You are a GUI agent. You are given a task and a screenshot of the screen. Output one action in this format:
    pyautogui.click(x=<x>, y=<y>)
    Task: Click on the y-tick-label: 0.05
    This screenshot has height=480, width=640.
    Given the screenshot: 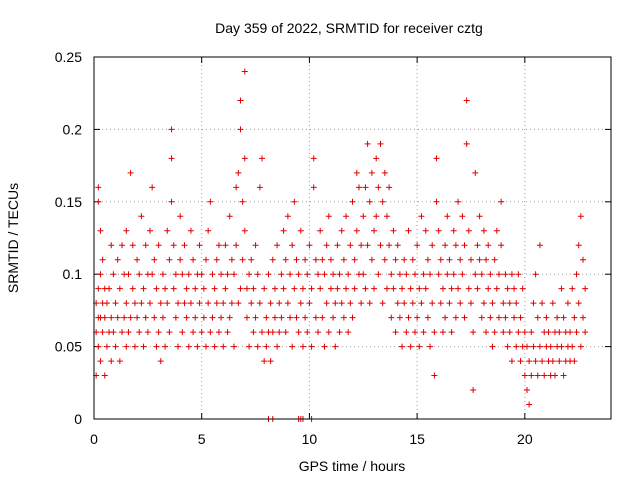 What is the action you would take?
    pyautogui.click(x=68, y=347)
    